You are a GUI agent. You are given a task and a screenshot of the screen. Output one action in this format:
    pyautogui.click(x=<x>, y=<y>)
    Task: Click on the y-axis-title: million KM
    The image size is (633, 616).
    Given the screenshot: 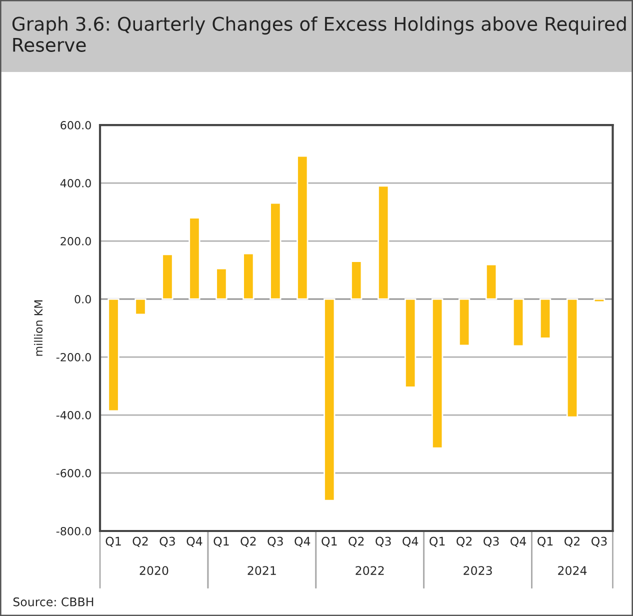 What is the action you would take?
    pyautogui.click(x=38, y=328)
    